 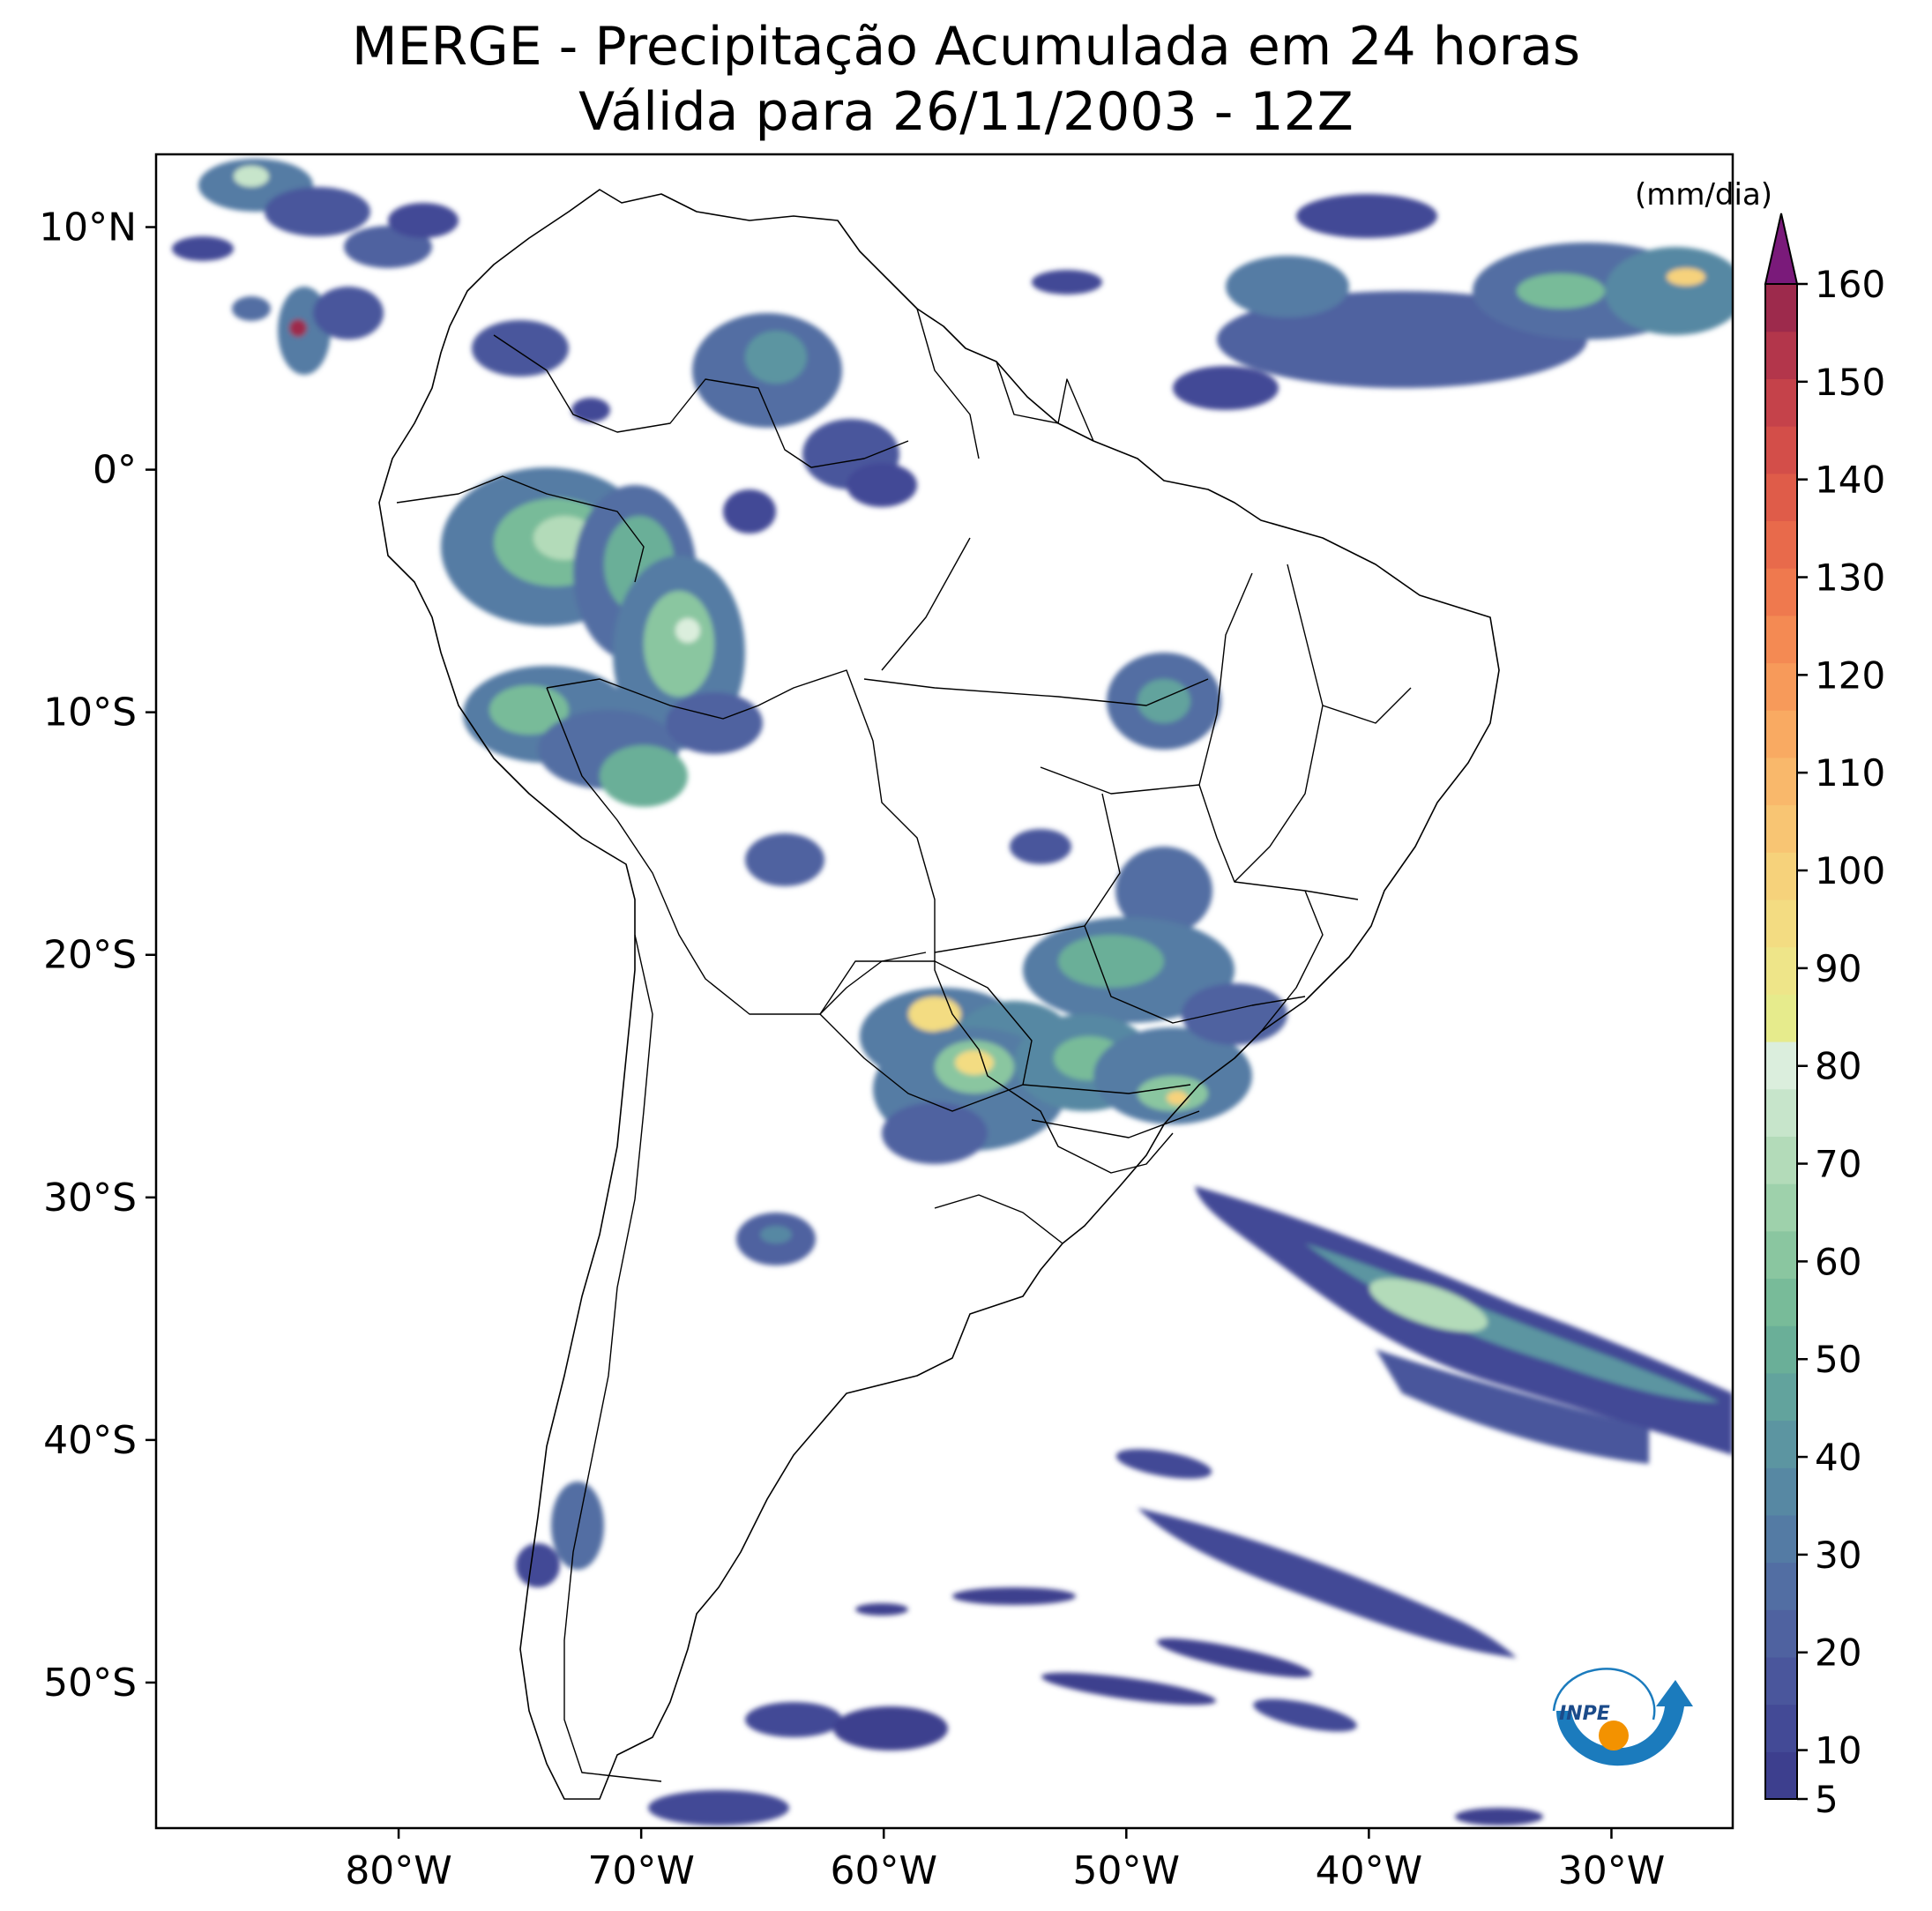 What do you see at coordinates (90, 1441) in the screenshot?
I see `lat-tick-label: 40°S` at bounding box center [90, 1441].